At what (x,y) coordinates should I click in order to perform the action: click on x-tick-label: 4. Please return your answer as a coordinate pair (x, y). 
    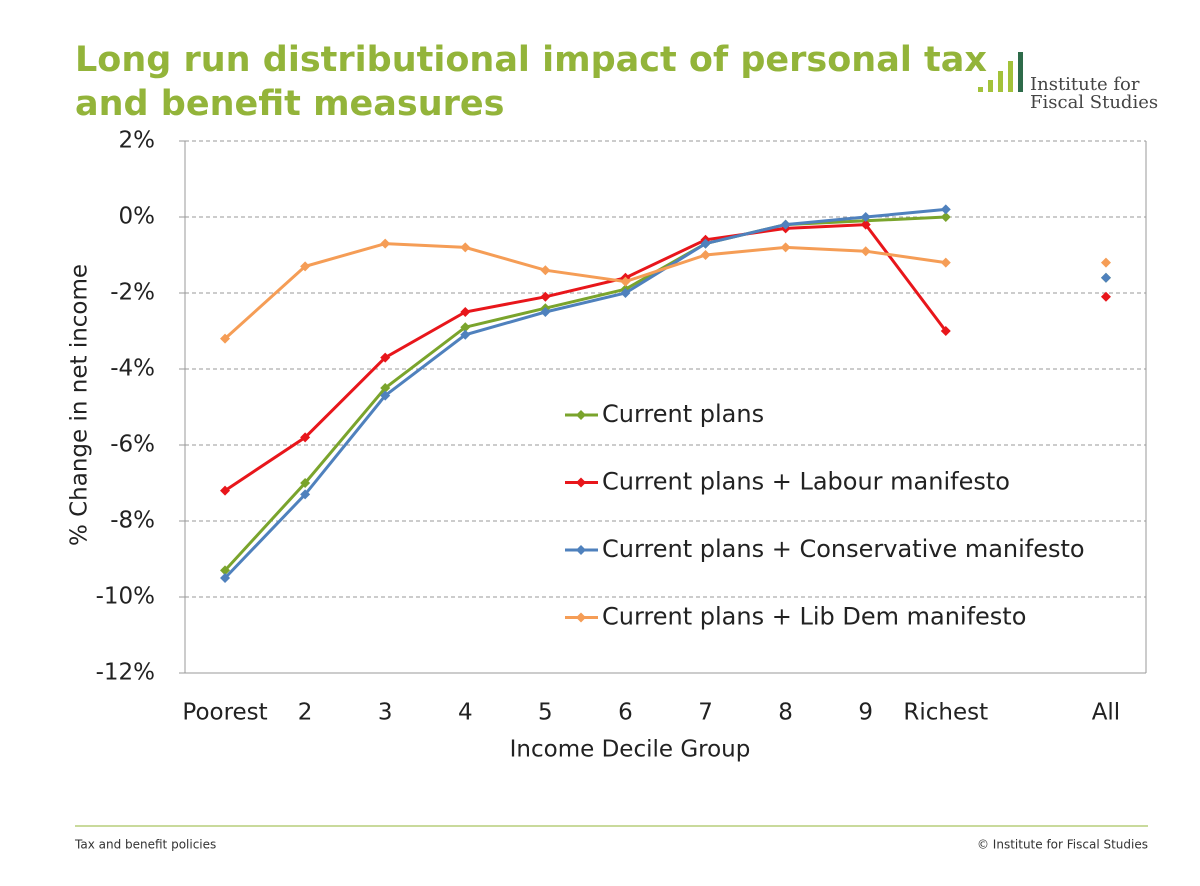
    Looking at the image, I should click on (465, 713).